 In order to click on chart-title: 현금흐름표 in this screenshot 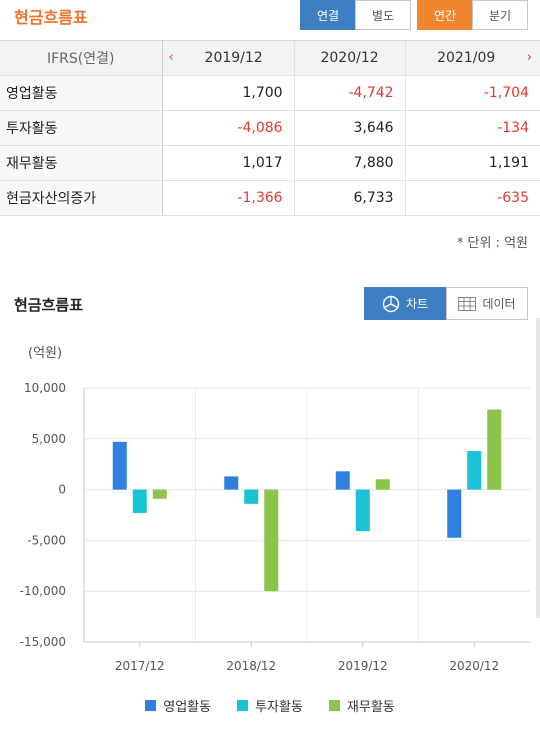, I will do `click(49, 305)`.